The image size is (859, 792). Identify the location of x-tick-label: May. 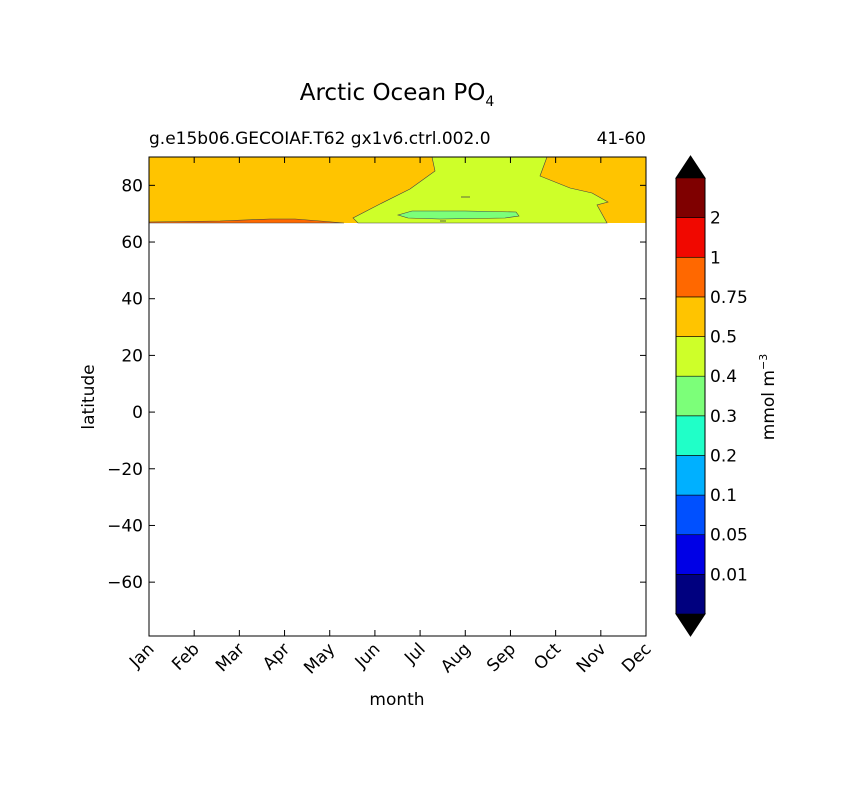
(319, 658).